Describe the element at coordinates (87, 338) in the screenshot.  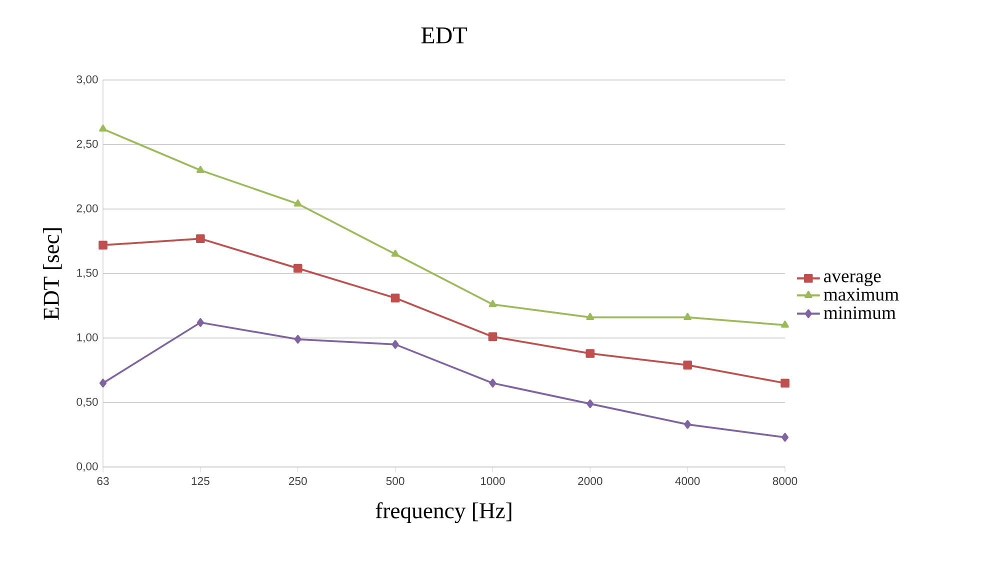
I see `y-tick-label: 1,00` at that location.